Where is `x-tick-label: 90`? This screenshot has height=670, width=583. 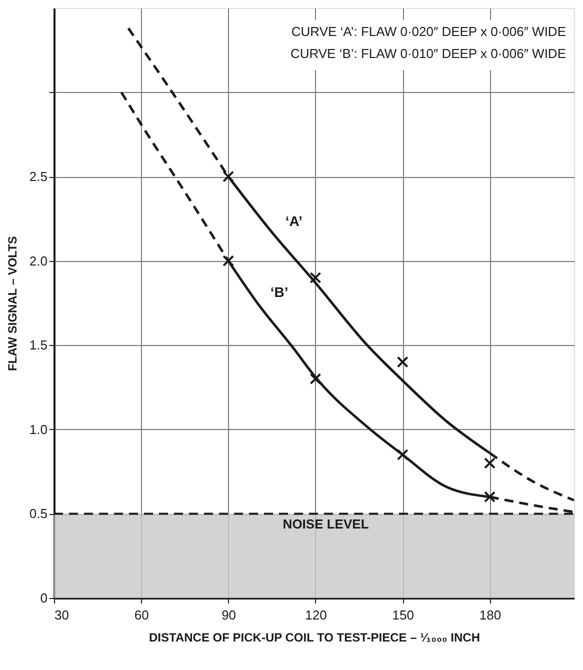 x-tick-label: 90 is located at coordinates (229, 615).